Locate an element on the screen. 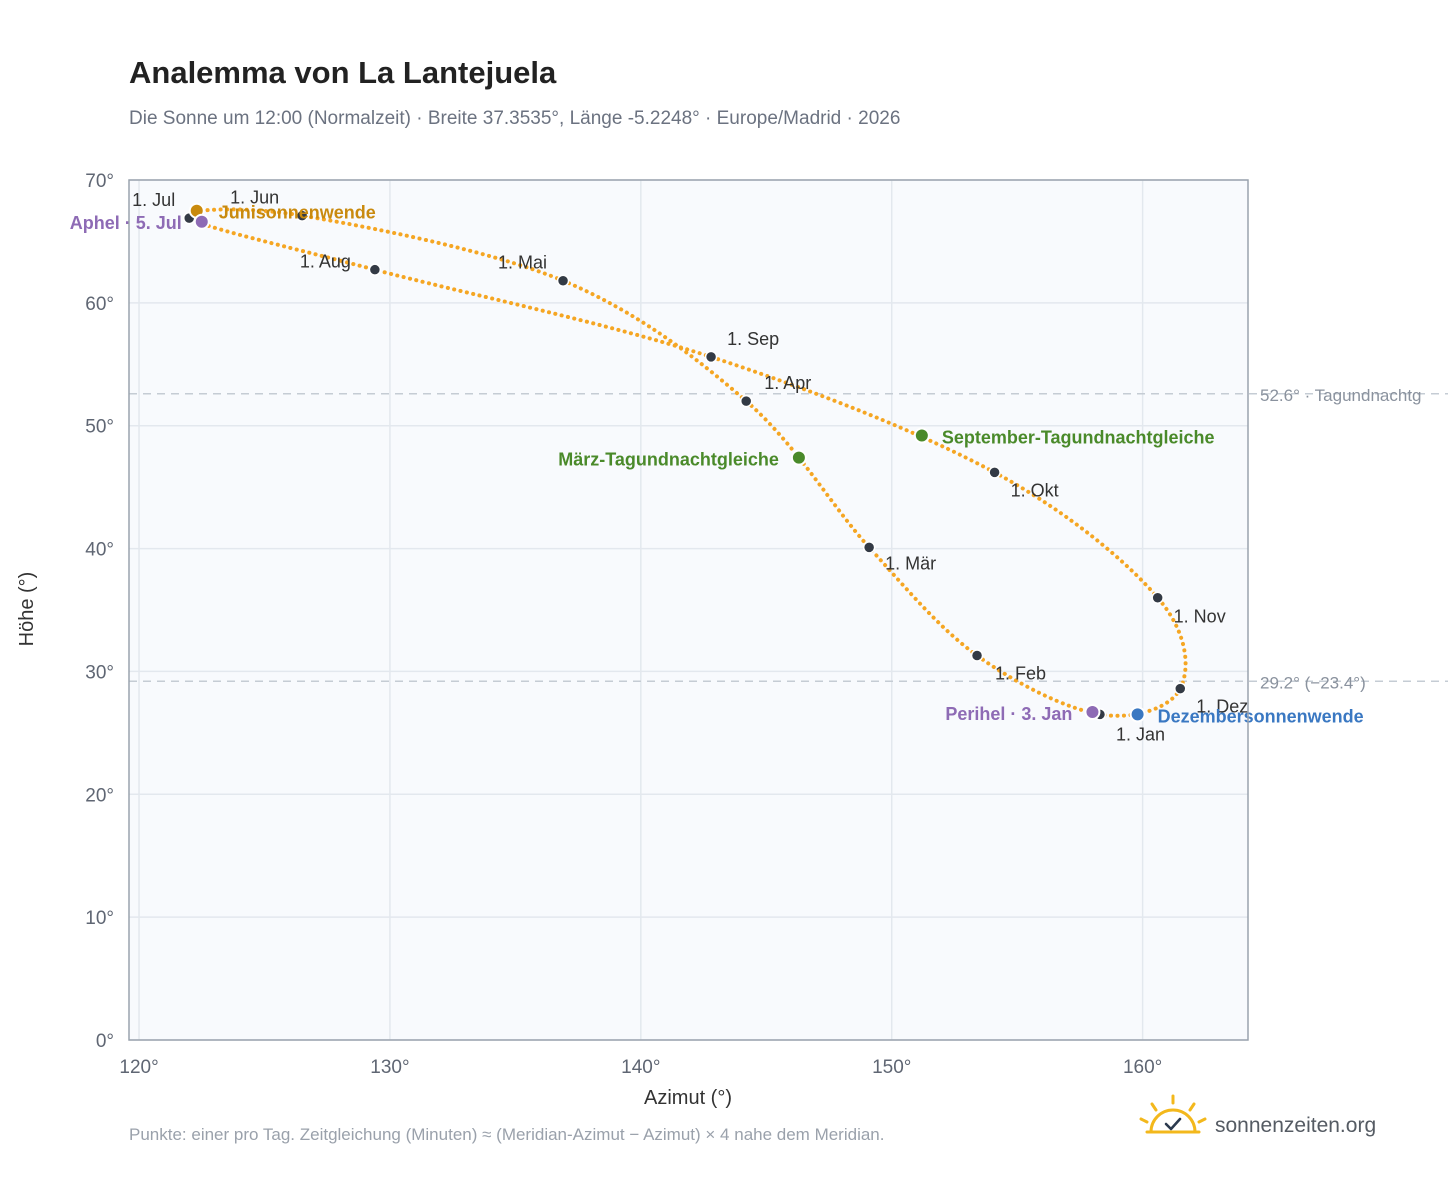 The width and height of the screenshot is (1448, 1188). x-tick-label: 120° is located at coordinates (138, 1067).